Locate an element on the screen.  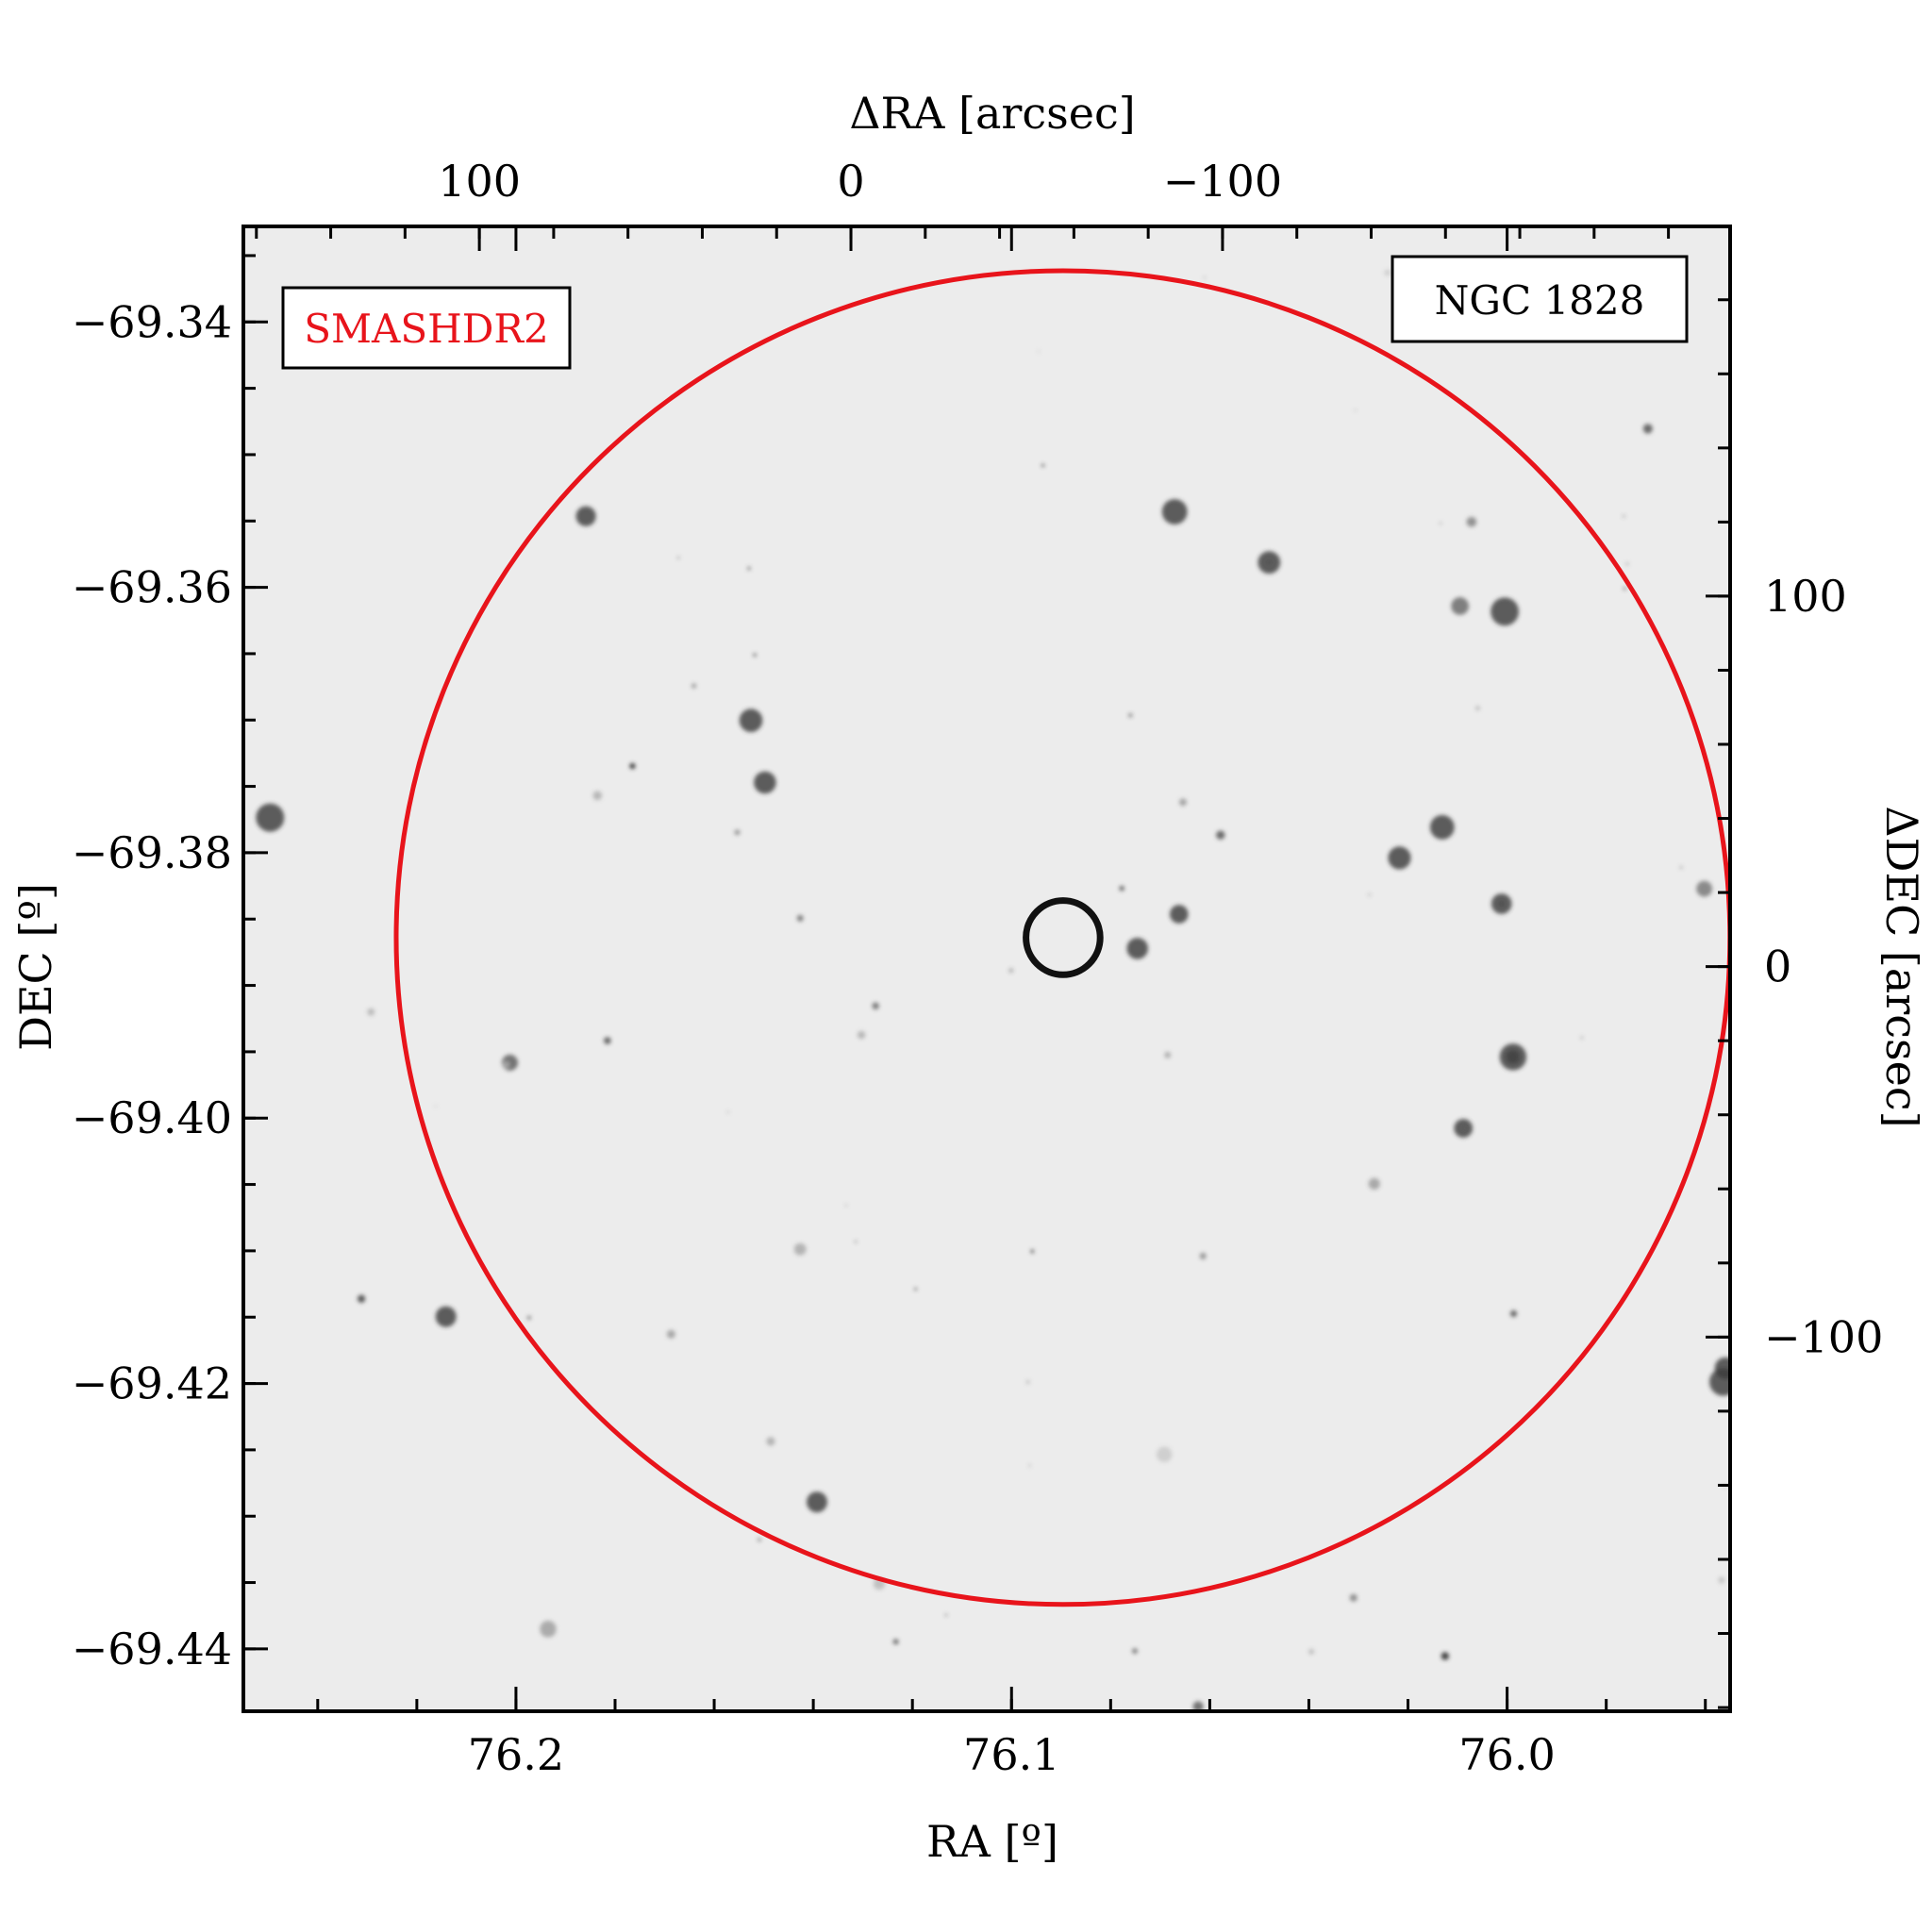
survey-label-box: SMASHDR2 is located at coordinates (426, 328).